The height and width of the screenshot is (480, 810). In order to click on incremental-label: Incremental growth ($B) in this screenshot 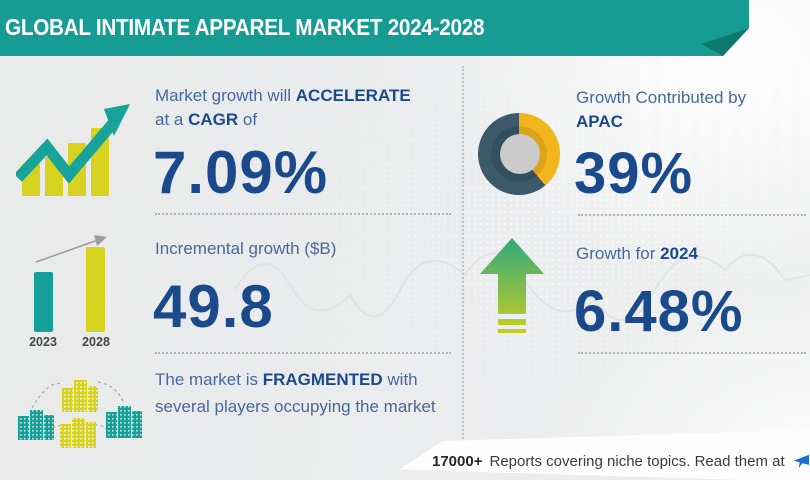, I will do `click(246, 248)`.